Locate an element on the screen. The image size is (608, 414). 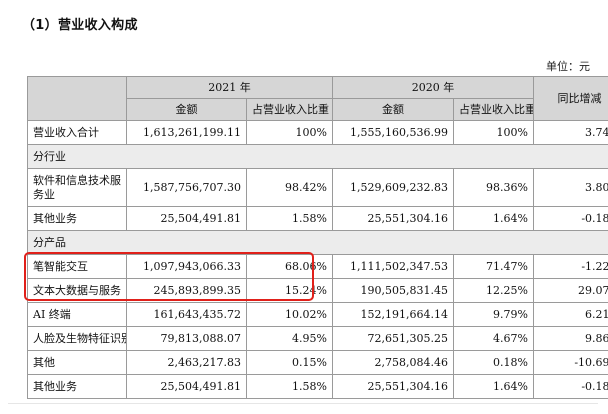
yoy-change: 6.21% is located at coordinates (570, 314).